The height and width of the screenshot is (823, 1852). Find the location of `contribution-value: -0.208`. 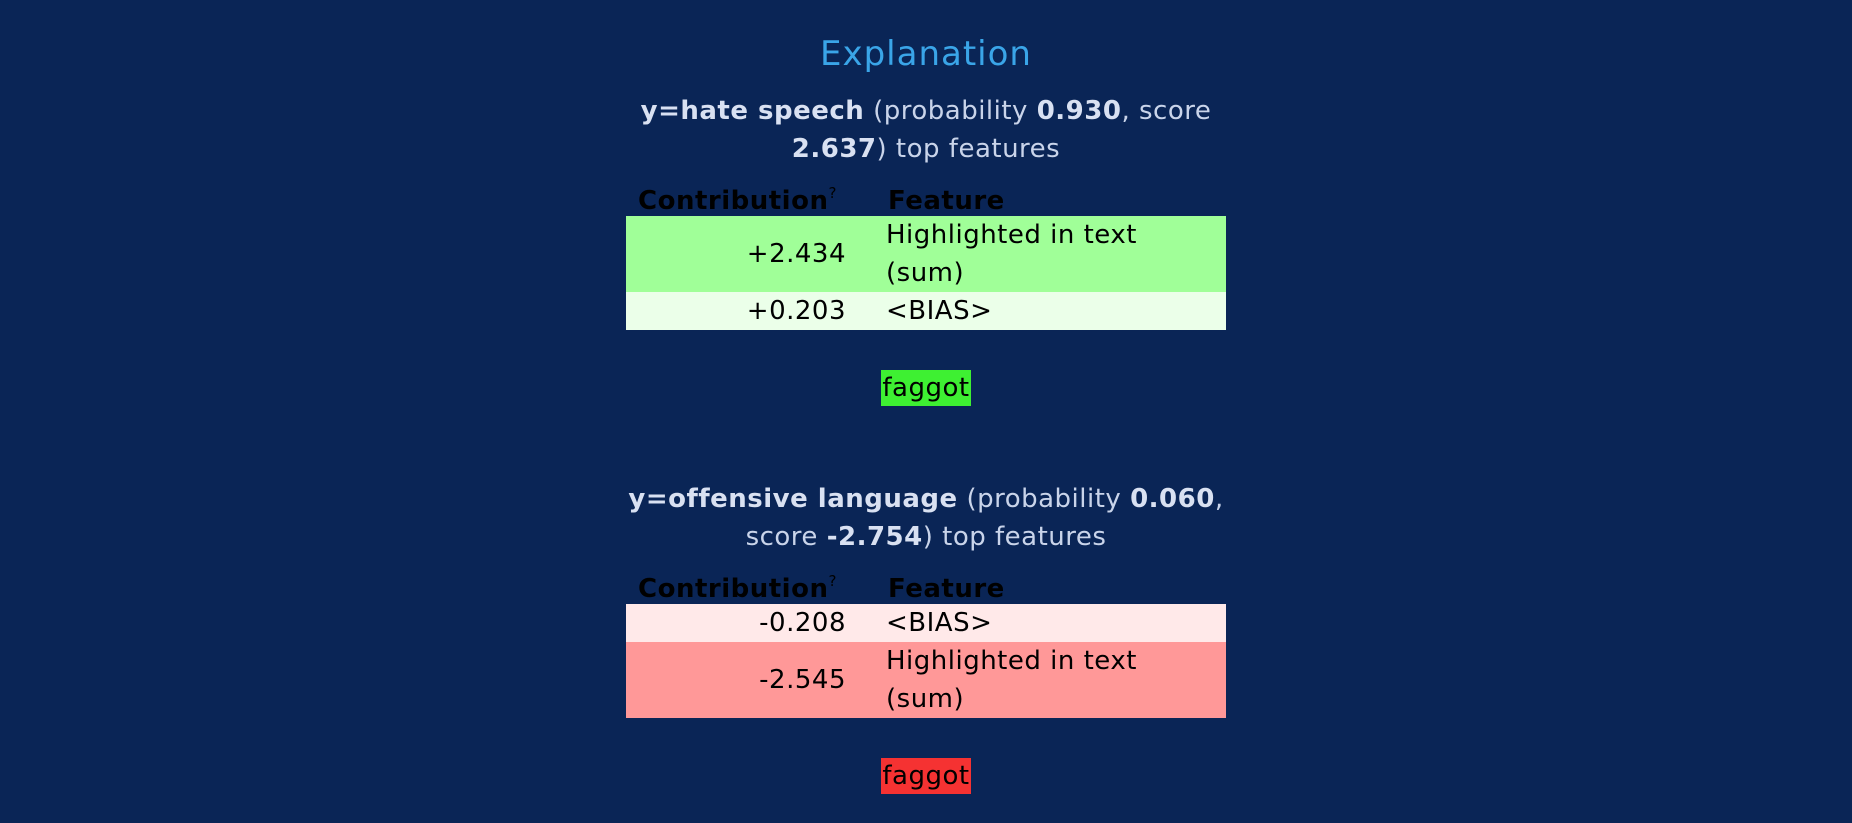

contribution-value: -0.208 is located at coordinates (802, 623).